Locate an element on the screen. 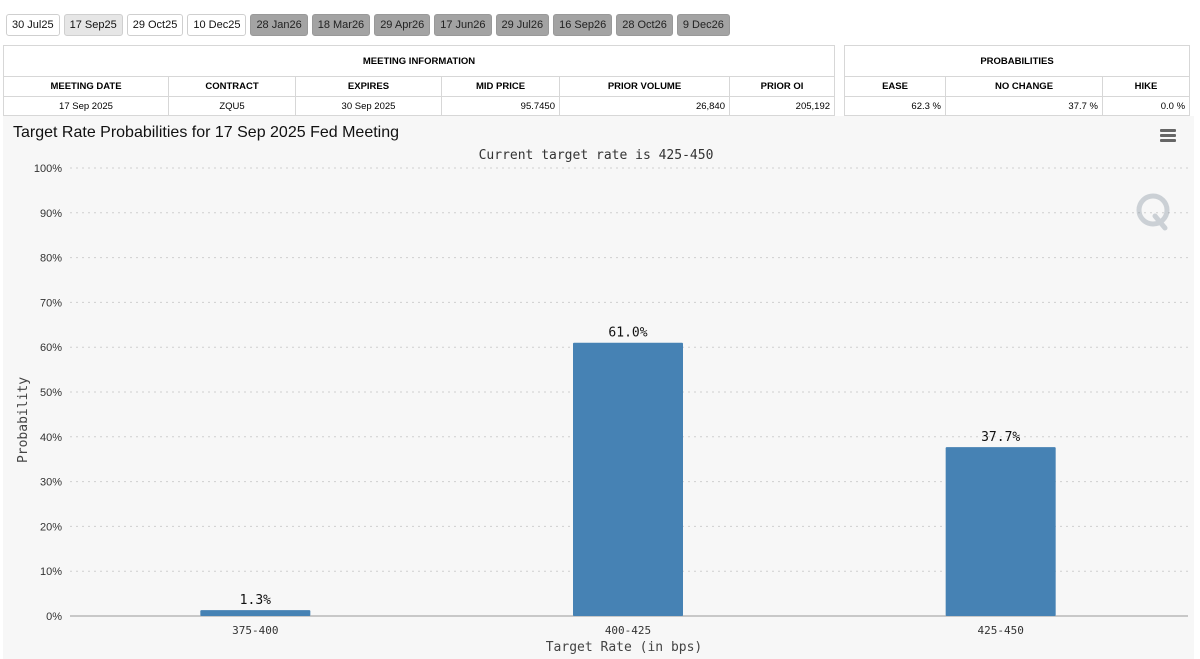 This screenshot has height=659, width=1200. contract-value: ZQU5 is located at coordinates (232, 106).